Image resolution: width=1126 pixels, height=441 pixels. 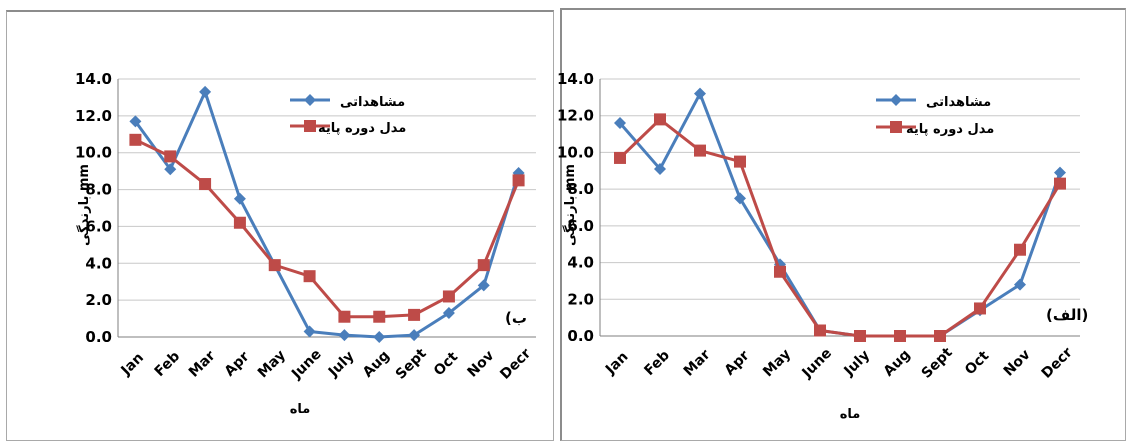 What do you see at coordinates (1067, 315) in the screenshot?
I see `panel-label: (الف)` at bounding box center [1067, 315].